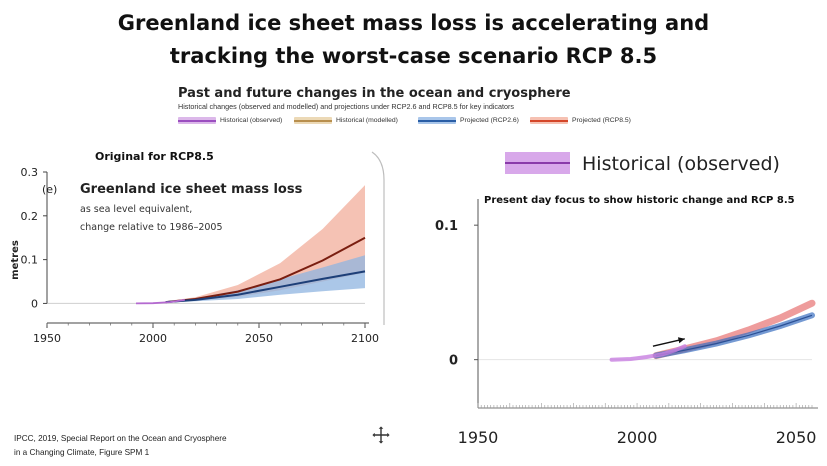 The width and height of the screenshot is (827, 466). What do you see at coordinates (15, 260) in the screenshot?
I see `y-axis-label: metres` at bounding box center [15, 260].